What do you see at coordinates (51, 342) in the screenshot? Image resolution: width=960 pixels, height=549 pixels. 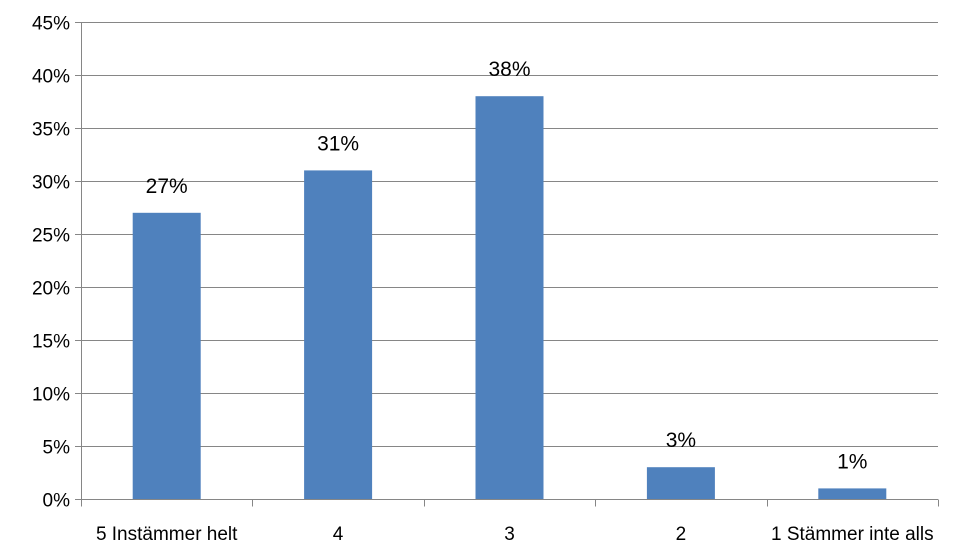 I see `y-tick-label: 15%` at bounding box center [51, 342].